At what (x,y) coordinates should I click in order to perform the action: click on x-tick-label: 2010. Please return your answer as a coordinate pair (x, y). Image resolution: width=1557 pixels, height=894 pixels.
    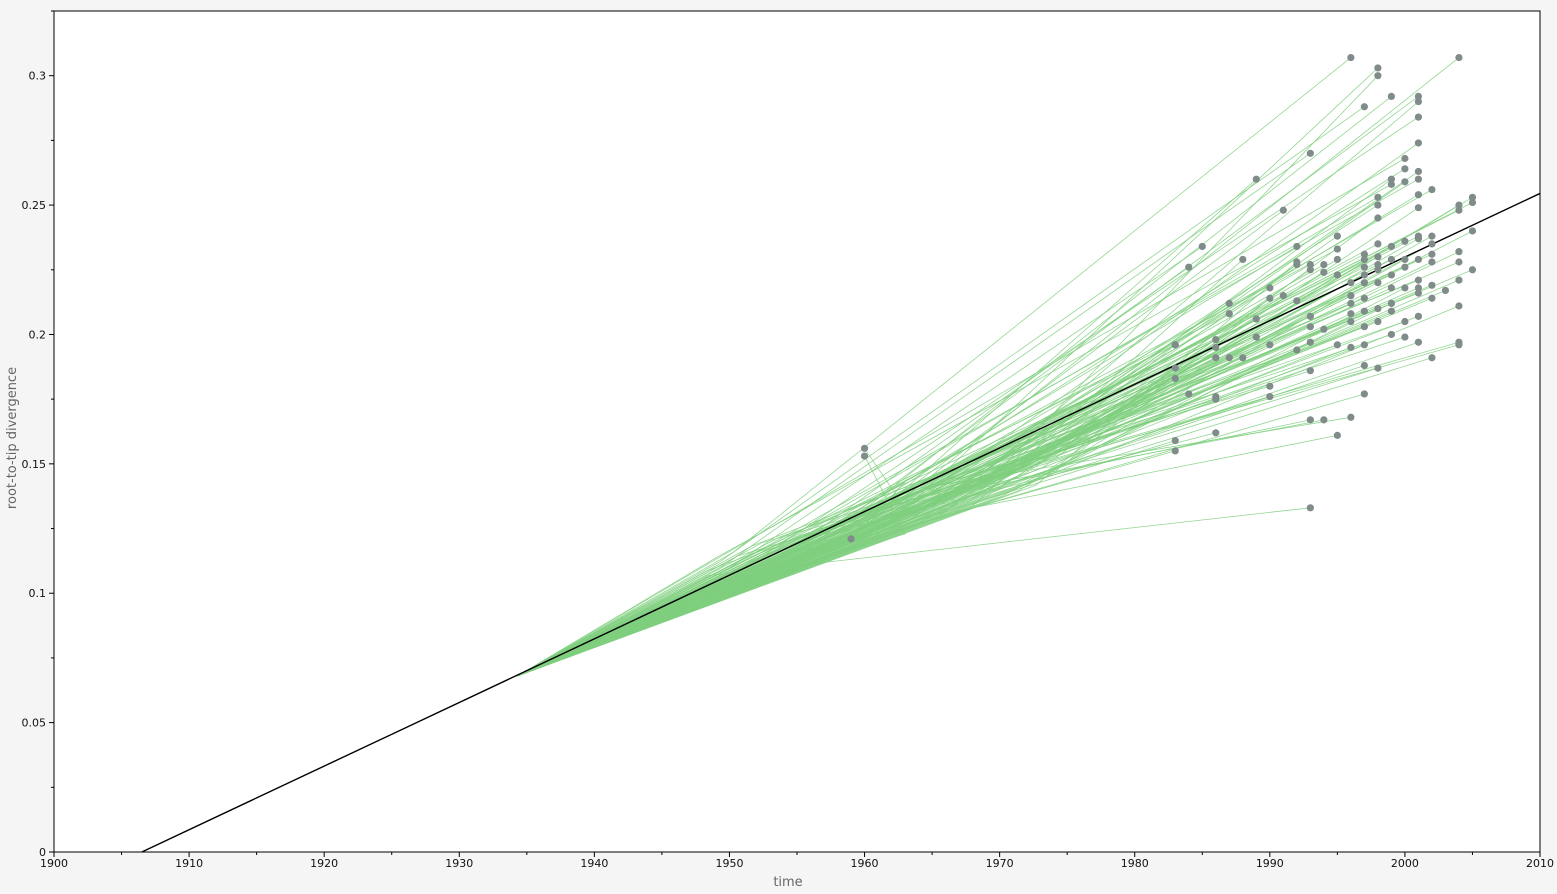
    Looking at the image, I should click on (1540, 863).